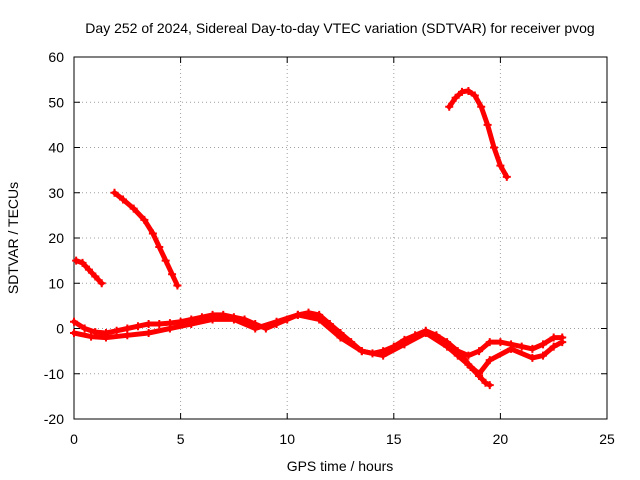 Image resolution: width=640 pixels, height=480 pixels. Describe the element at coordinates (56, 102) in the screenshot. I see `y-tick-label: 50` at that location.